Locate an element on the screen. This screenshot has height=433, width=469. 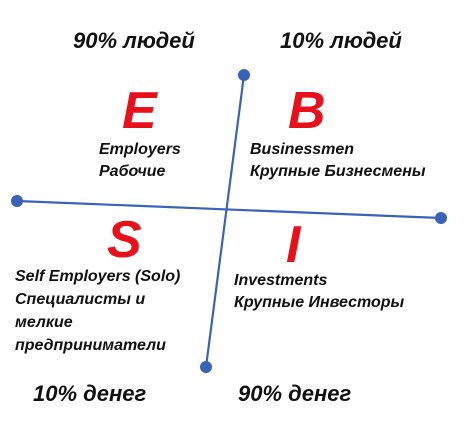
bottom-right-stat: 90% денег is located at coordinates (295, 393).